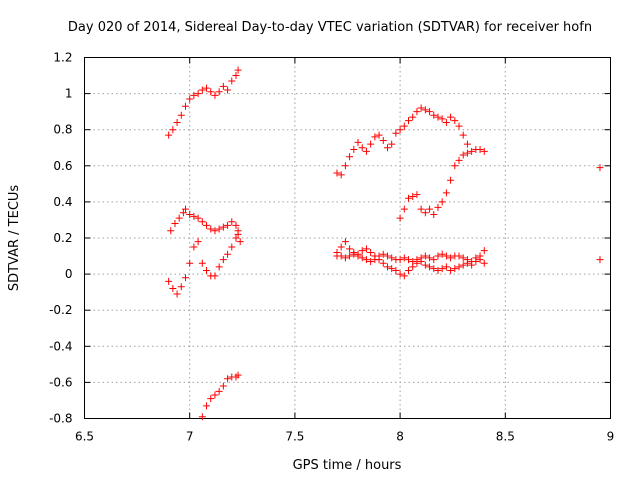  What do you see at coordinates (69, 274) in the screenshot?
I see `y-tick-label: 0` at bounding box center [69, 274].